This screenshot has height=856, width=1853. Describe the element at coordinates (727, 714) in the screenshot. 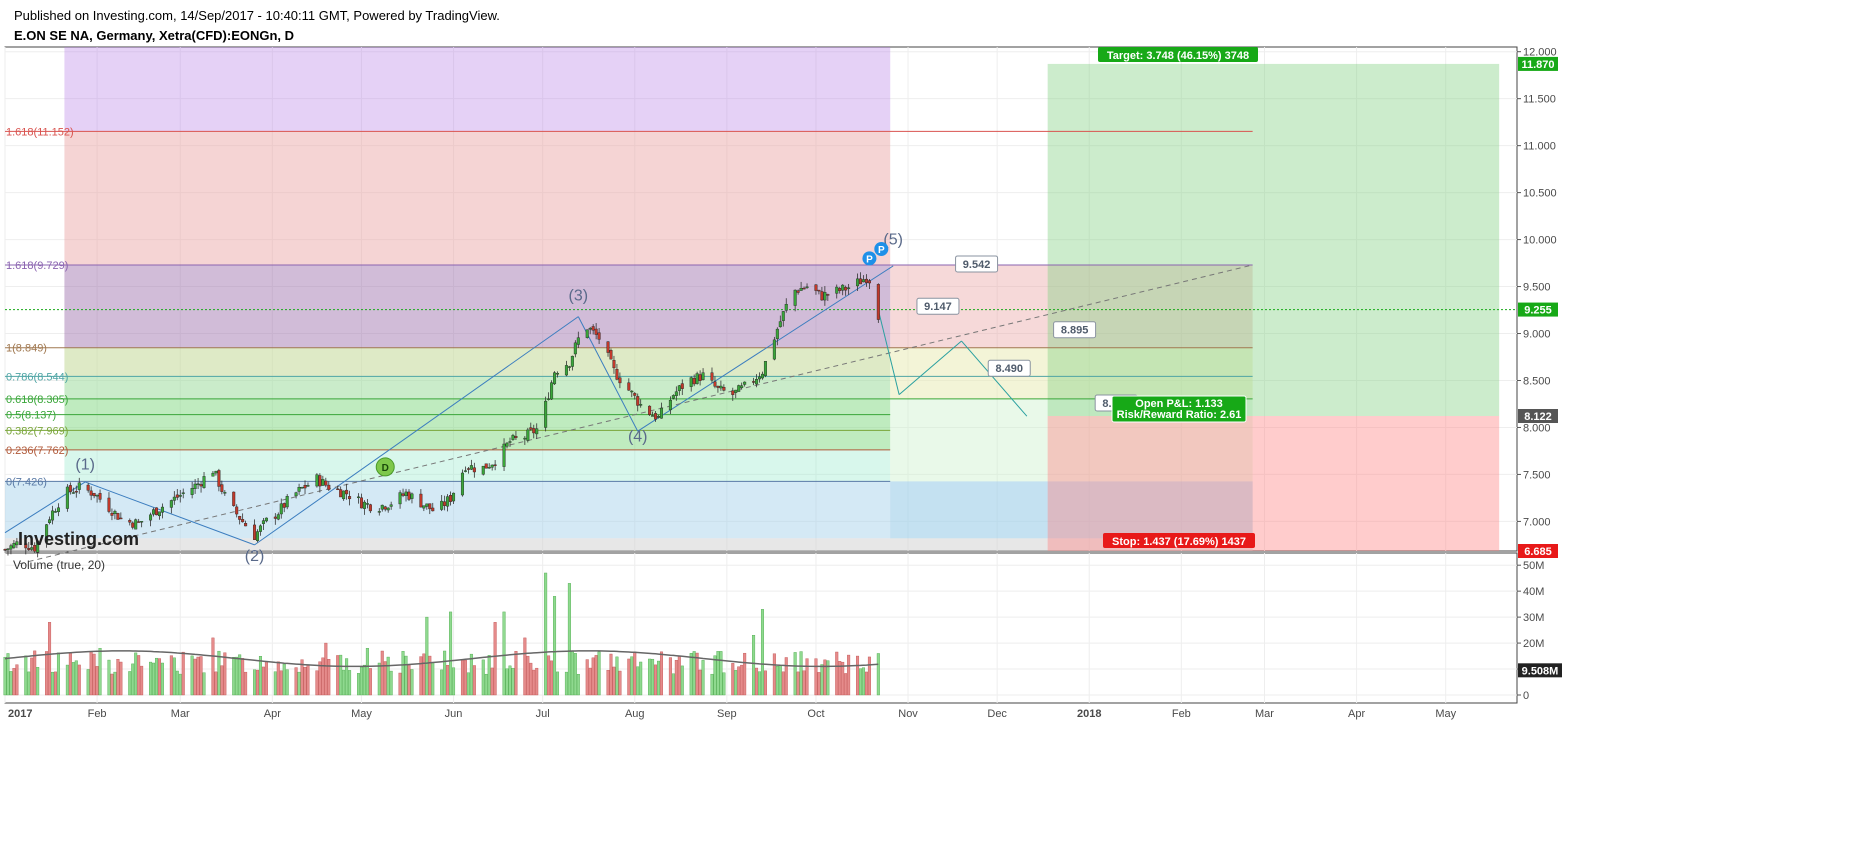

I see `time-tick-label: Sep` at that location.